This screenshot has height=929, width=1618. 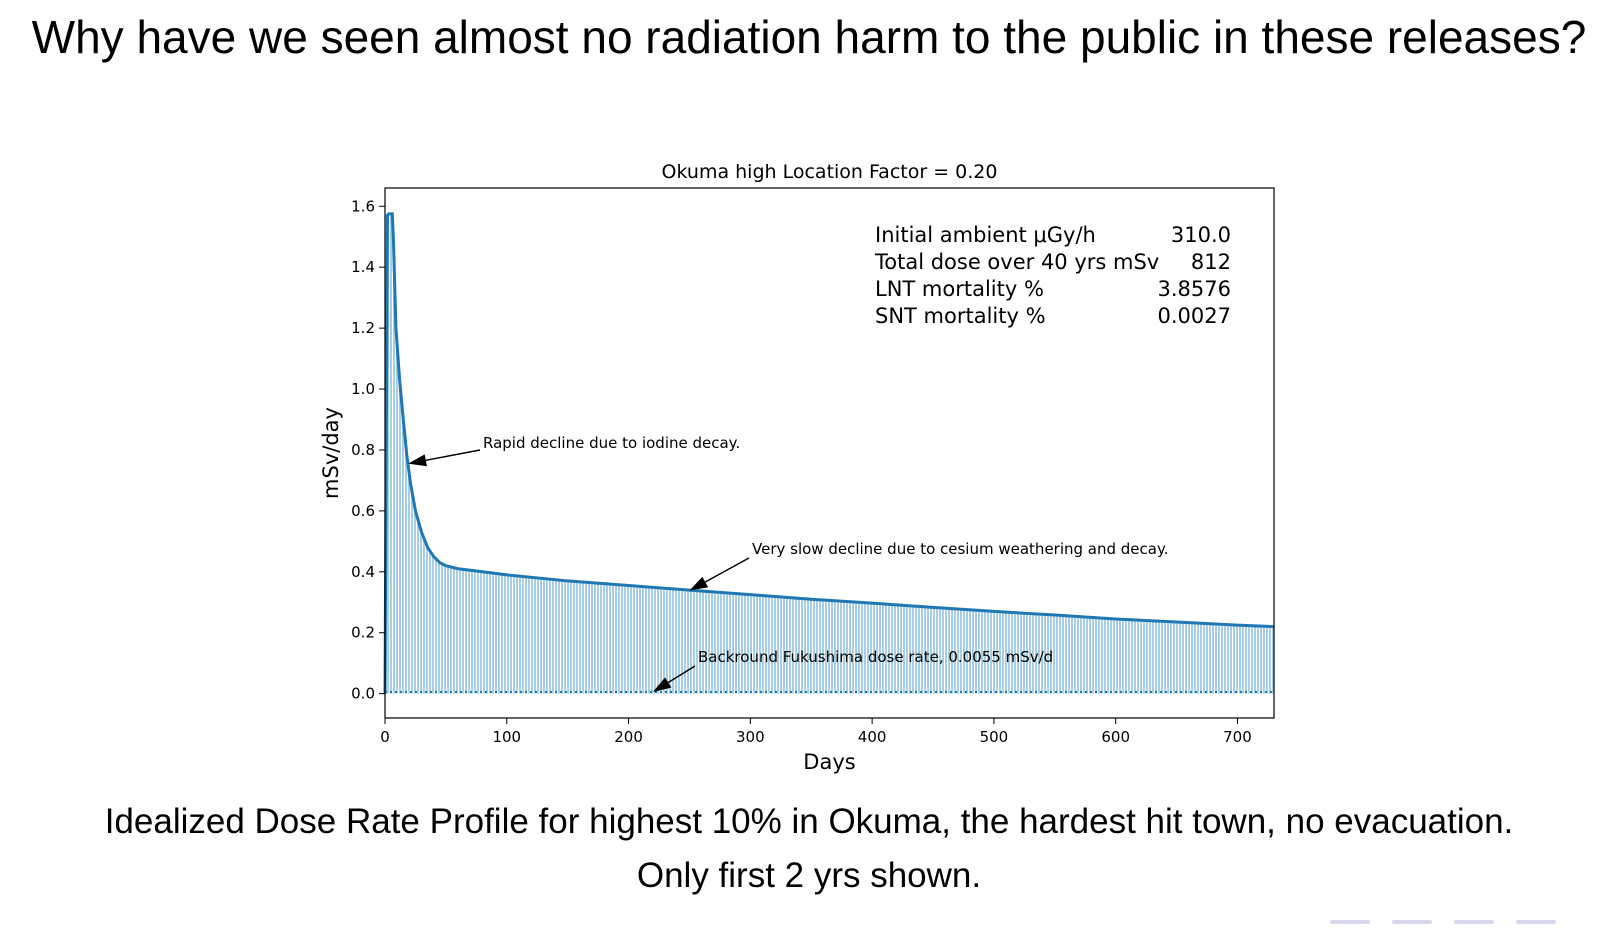 I want to click on stat-value: 812, so click(x=1211, y=262).